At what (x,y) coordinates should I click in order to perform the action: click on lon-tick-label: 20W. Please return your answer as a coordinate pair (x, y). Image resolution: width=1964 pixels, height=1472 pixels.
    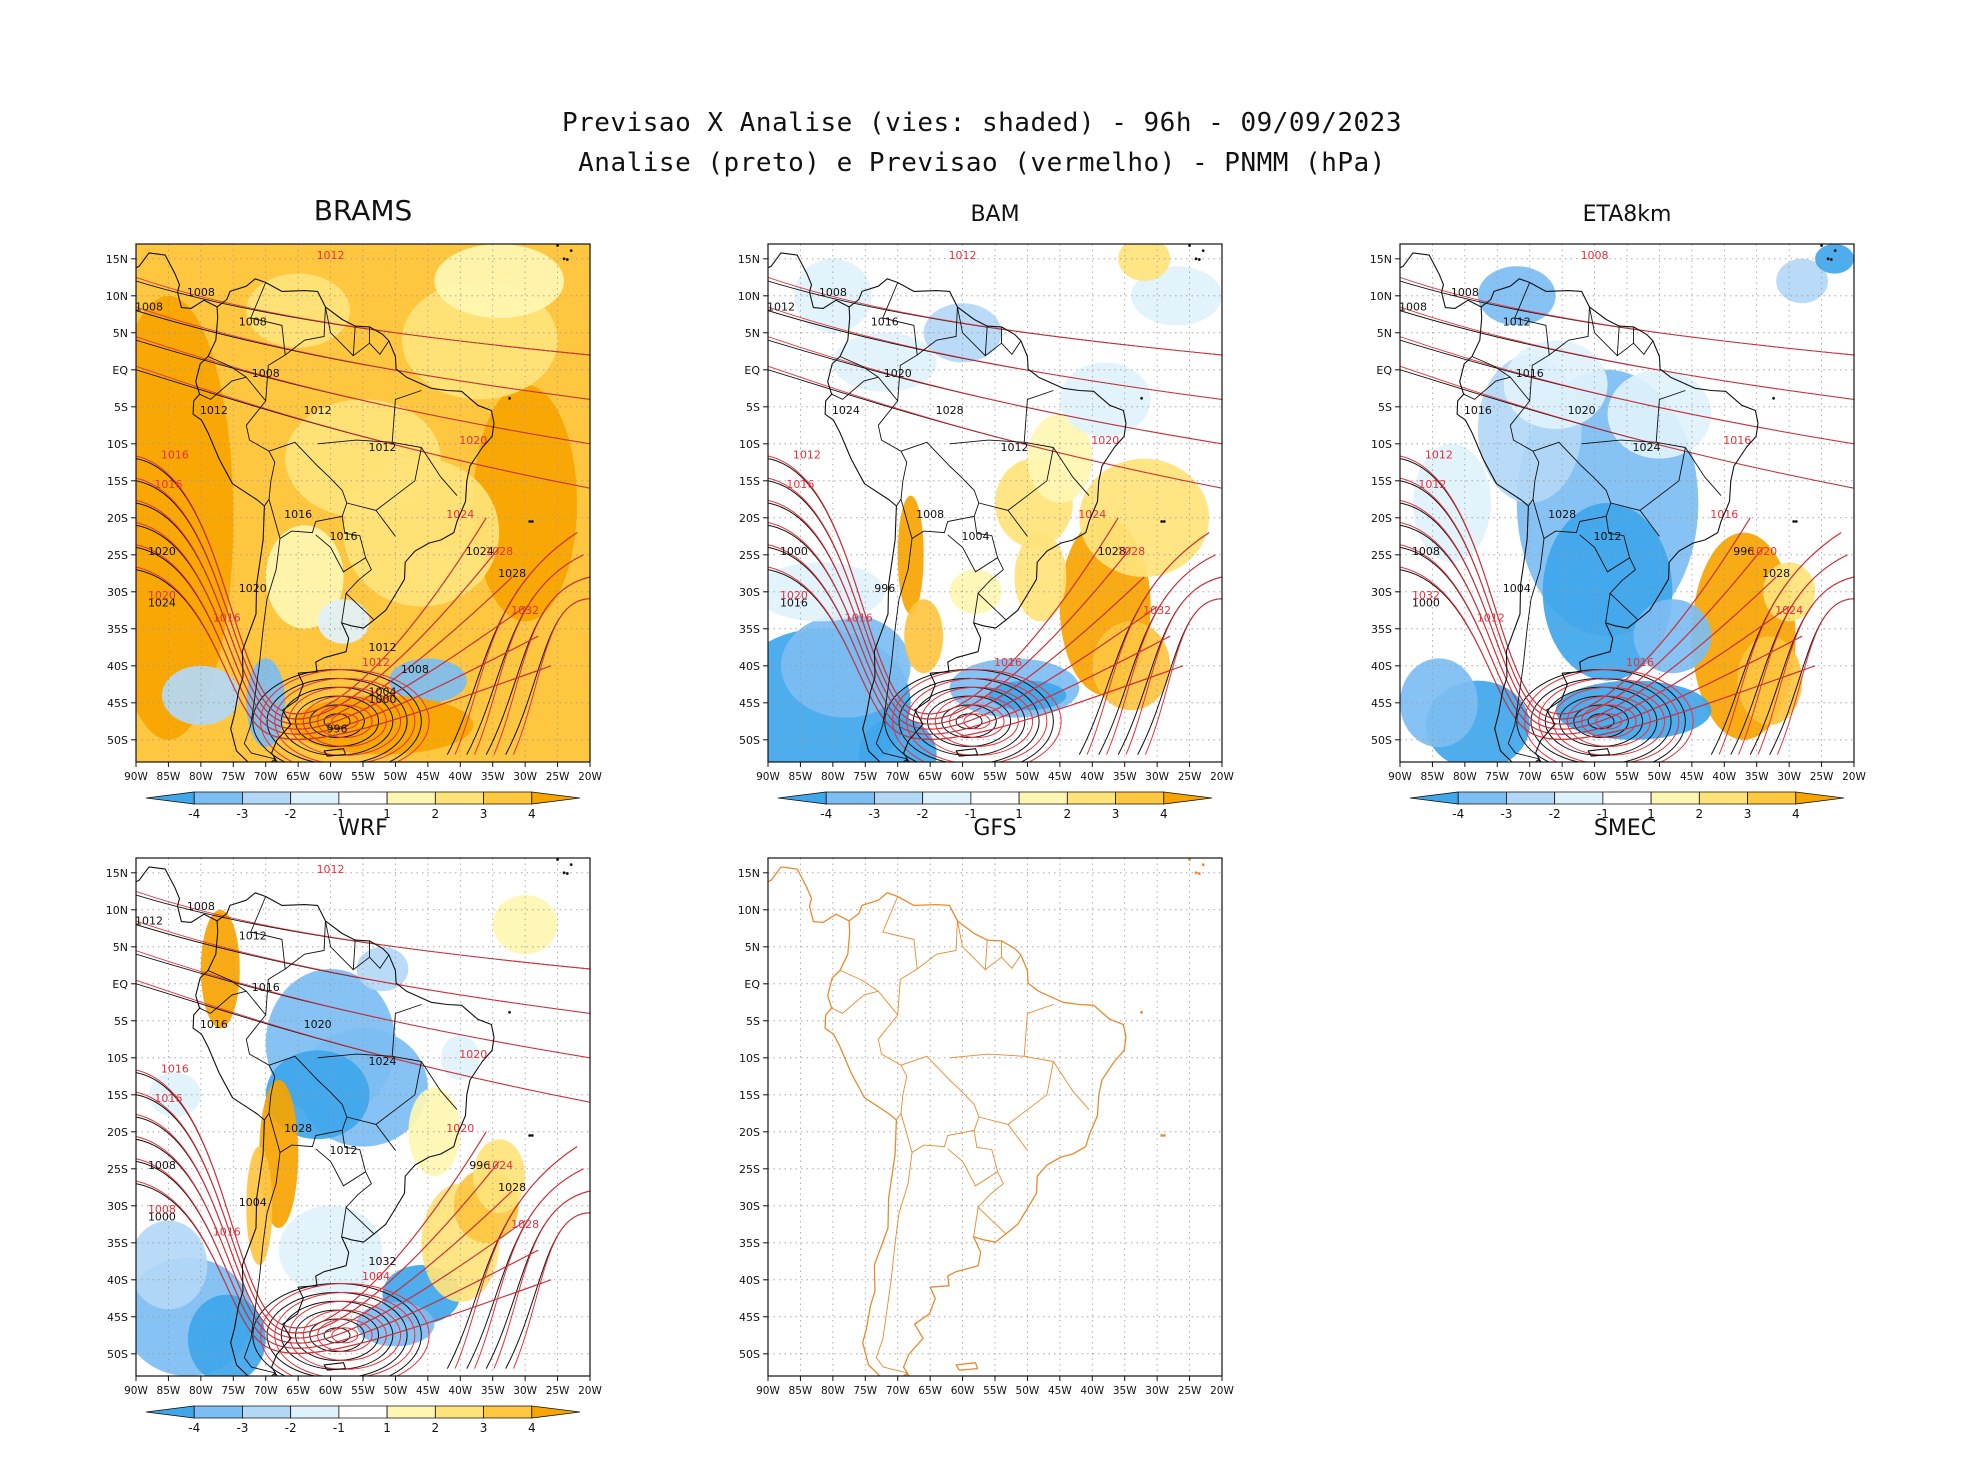
    Looking at the image, I should click on (1854, 777).